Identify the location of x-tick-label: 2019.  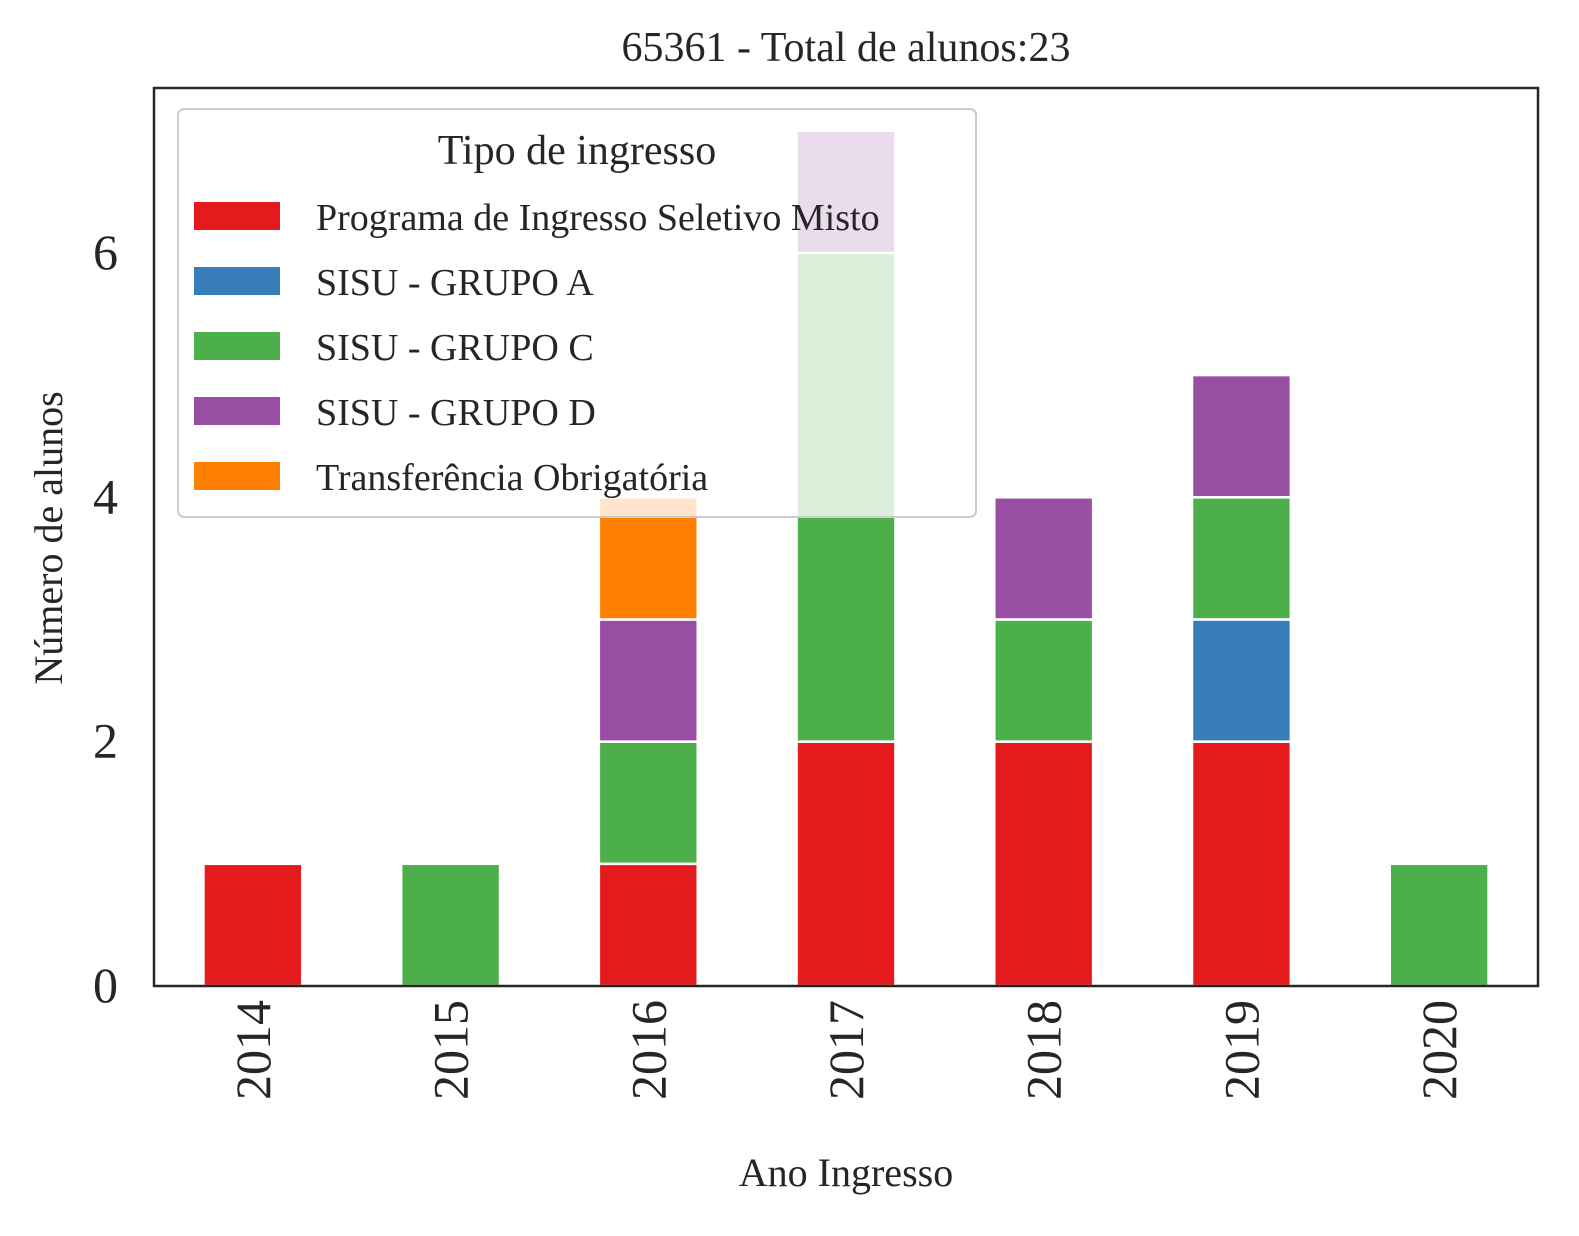
(1241, 1050).